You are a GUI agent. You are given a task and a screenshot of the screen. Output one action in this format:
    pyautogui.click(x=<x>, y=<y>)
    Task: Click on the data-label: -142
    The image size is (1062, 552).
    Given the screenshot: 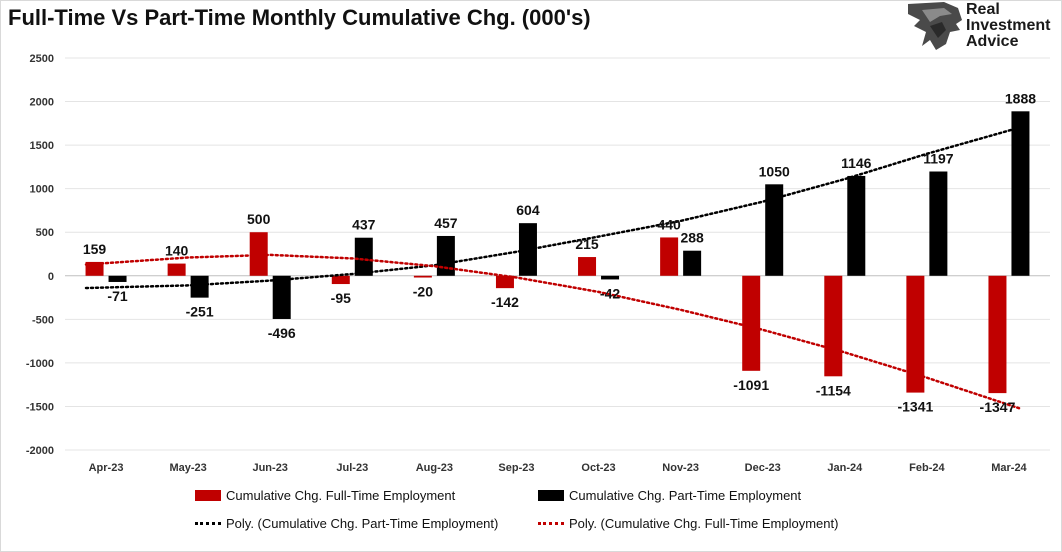 What is the action you would take?
    pyautogui.click(x=505, y=302)
    